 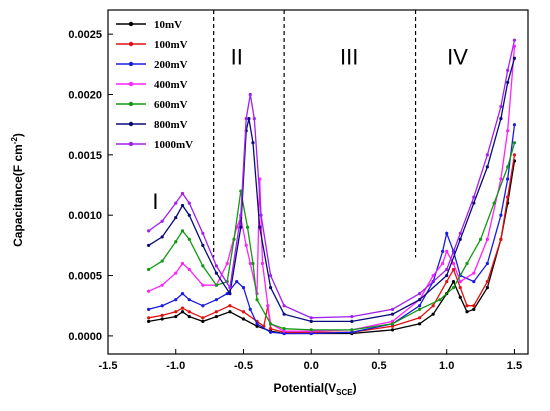 What do you see at coordinates (85, 277) in the screenshot?
I see `y-tick-label: 0.0005` at bounding box center [85, 277].